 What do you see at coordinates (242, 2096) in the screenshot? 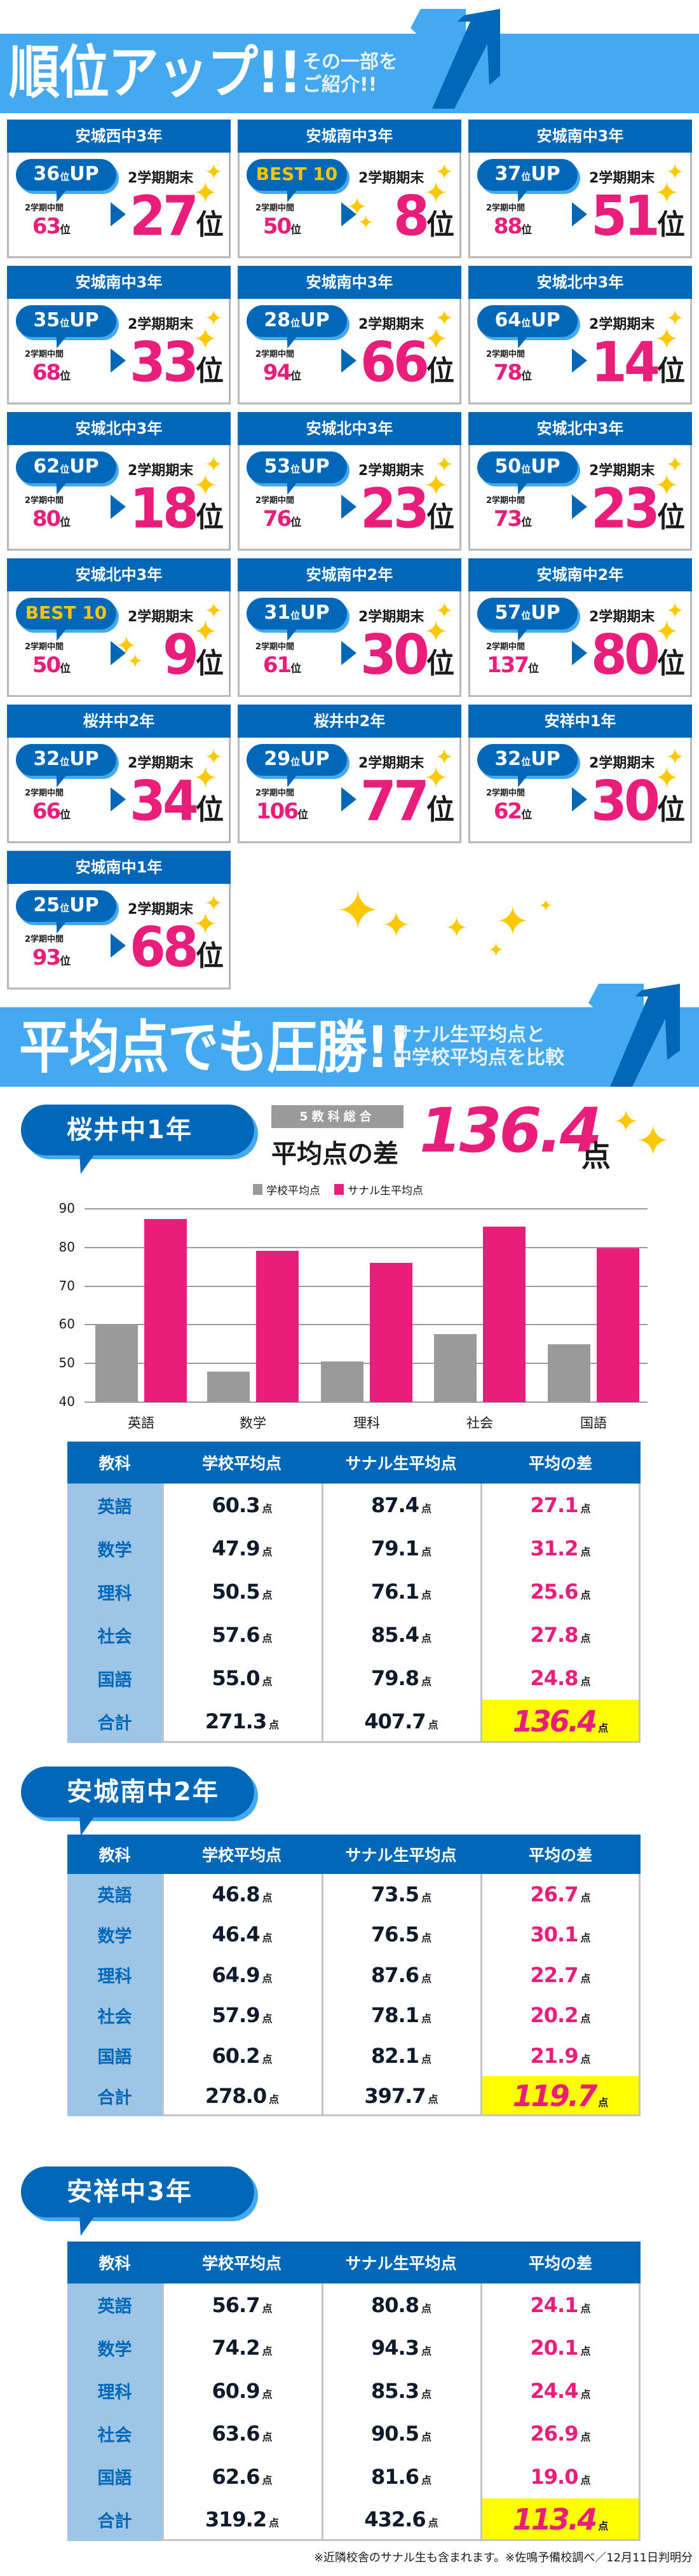
I see `school-avg-cell: 278.0 点` at bounding box center [242, 2096].